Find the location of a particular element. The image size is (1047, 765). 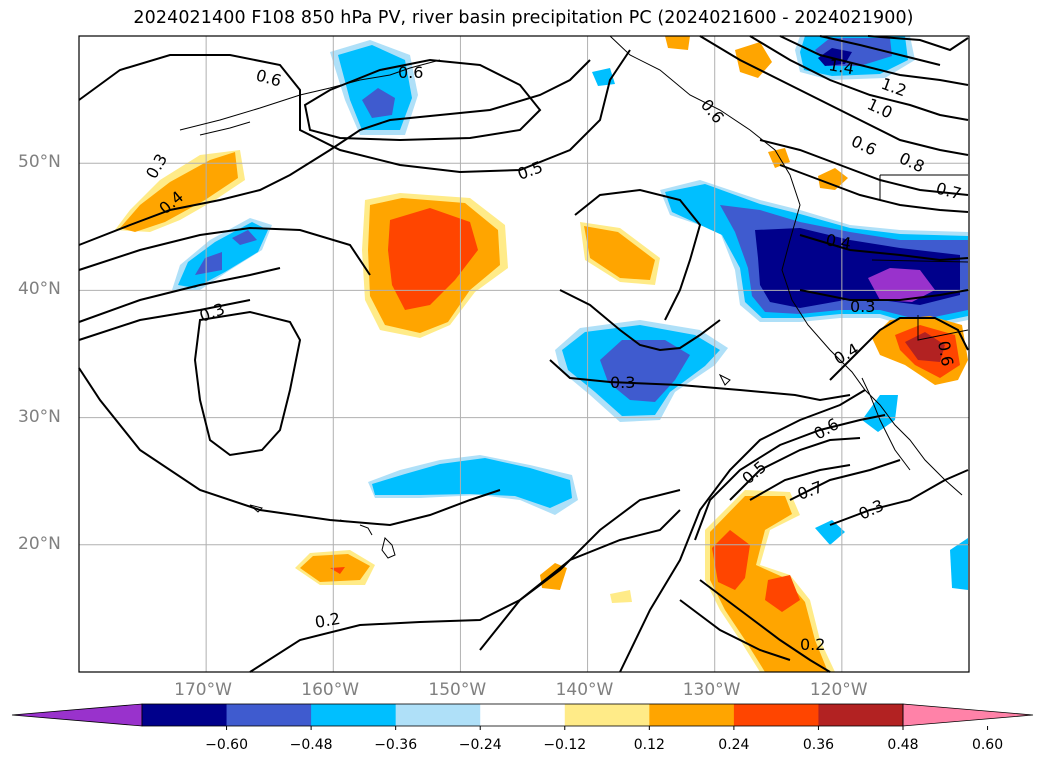

longitude-label: 160°W is located at coordinates (330, 690).